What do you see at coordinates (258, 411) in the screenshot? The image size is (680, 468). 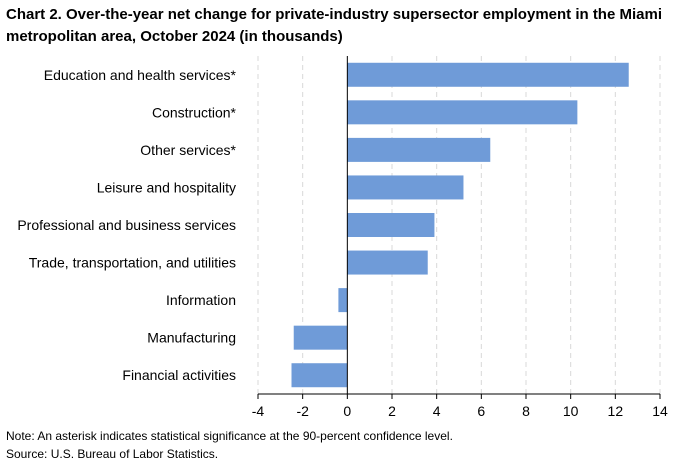 I see `x-tick-label: -4` at bounding box center [258, 411].